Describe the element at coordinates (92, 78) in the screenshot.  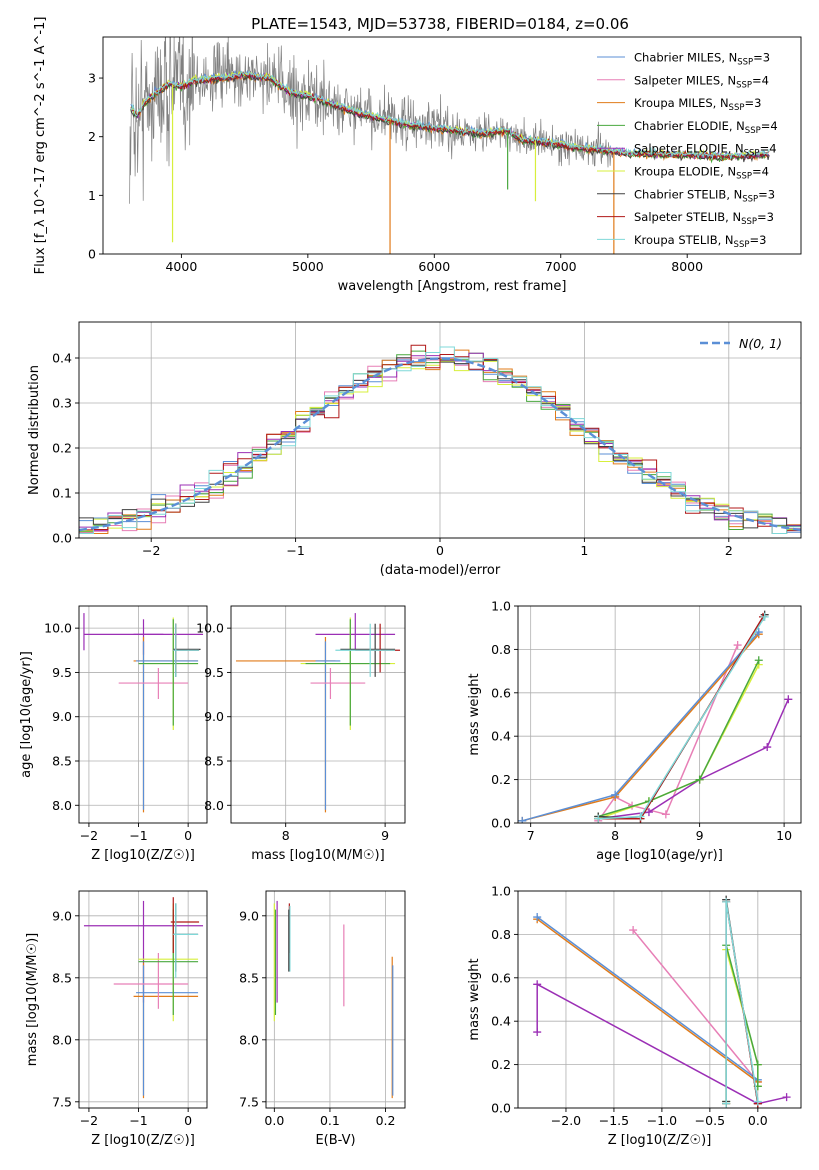
I see `spectrum-ytick-label: 3` at that location.